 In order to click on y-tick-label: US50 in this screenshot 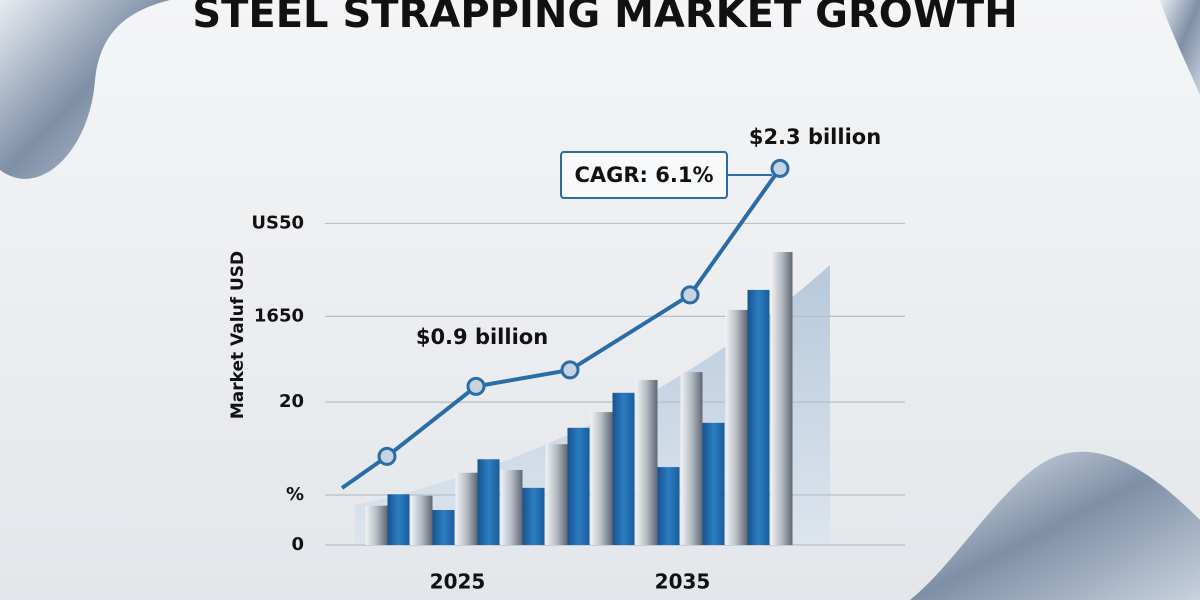, I will do `click(277, 222)`.